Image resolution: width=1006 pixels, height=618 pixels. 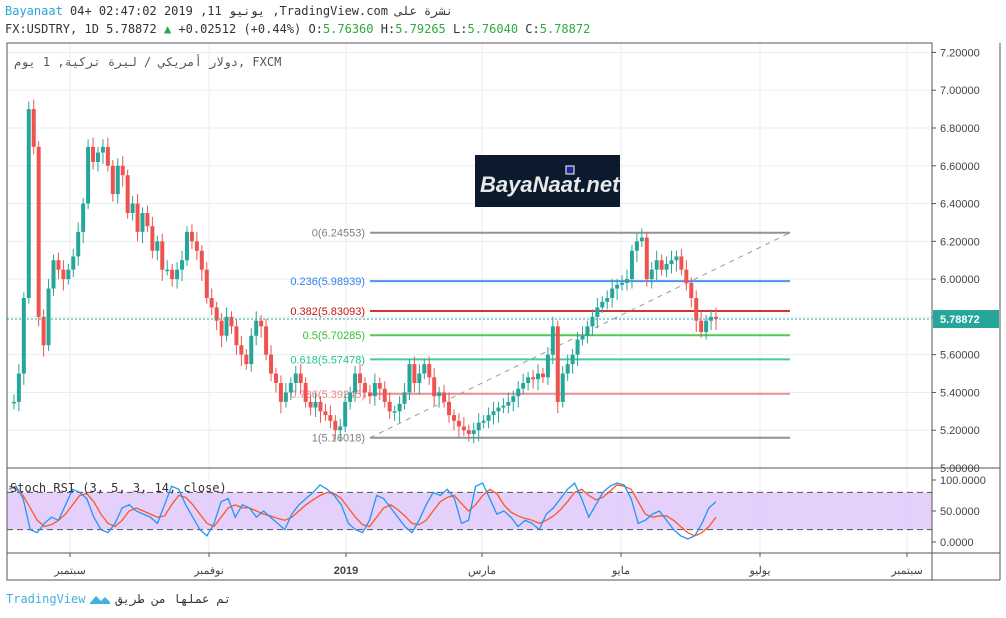 I want to click on footer: TradingView تم عملها من طريق, so click(x=118, y=599).